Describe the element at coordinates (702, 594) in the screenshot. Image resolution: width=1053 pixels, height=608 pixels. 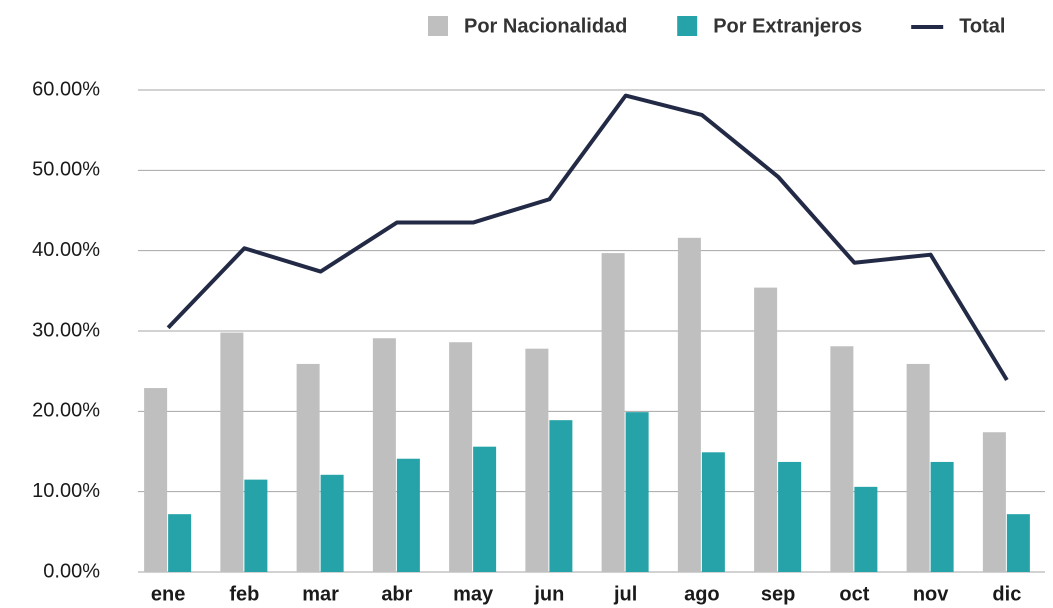
I see `x-tick-label: ago` at that location.